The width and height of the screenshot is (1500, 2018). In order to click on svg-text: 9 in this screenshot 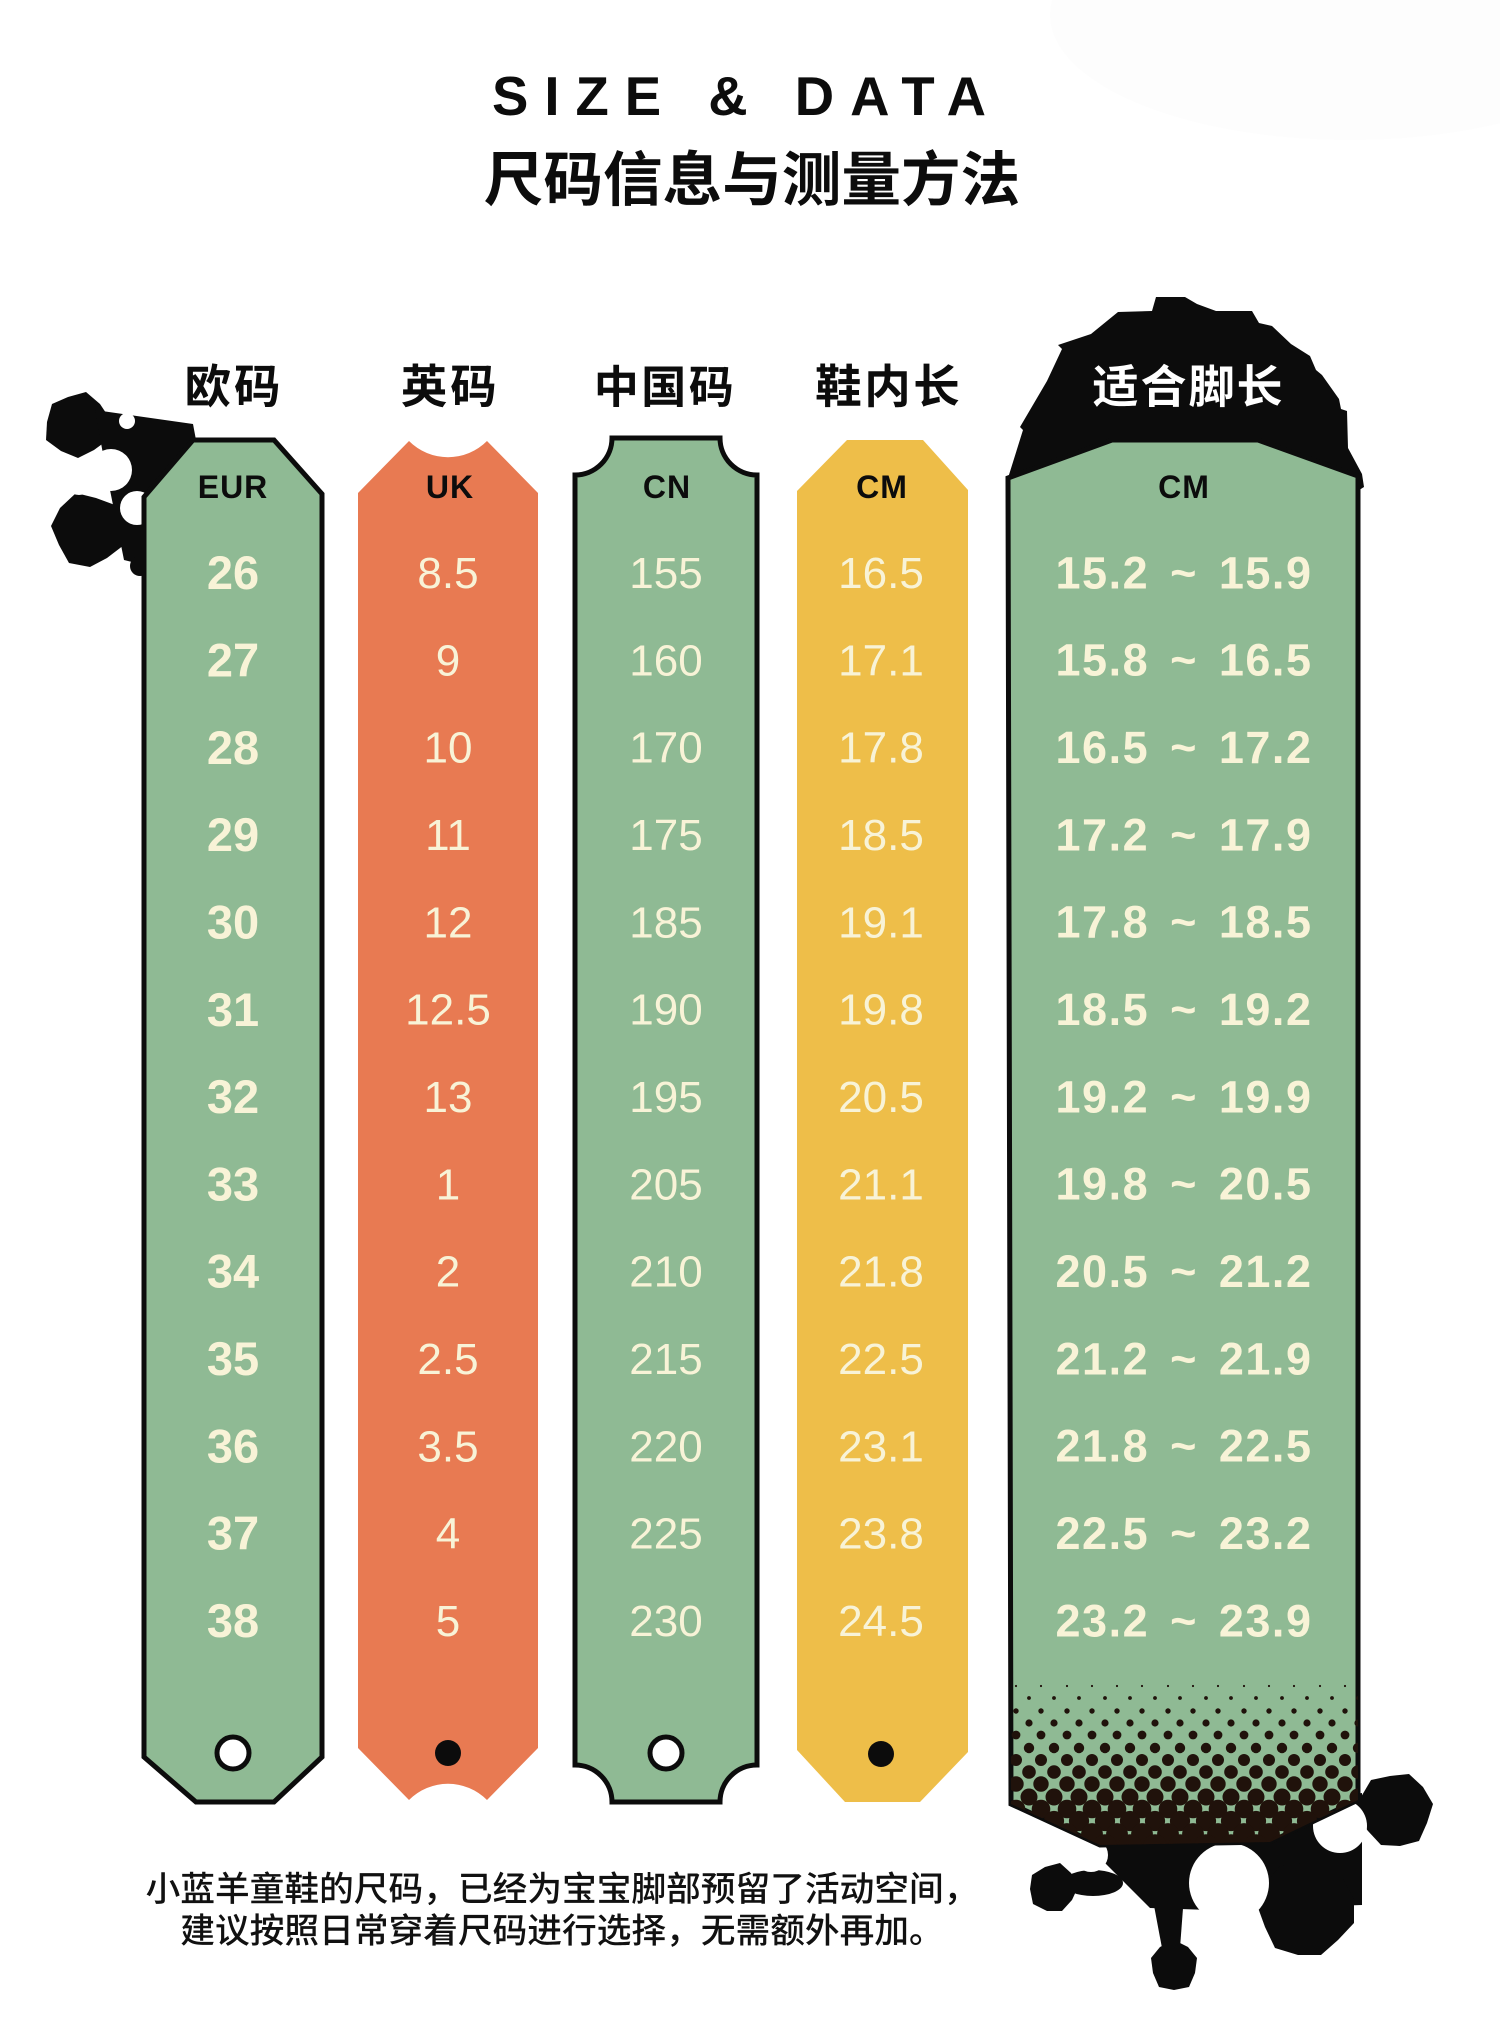, I will do `click(448, 660)`.